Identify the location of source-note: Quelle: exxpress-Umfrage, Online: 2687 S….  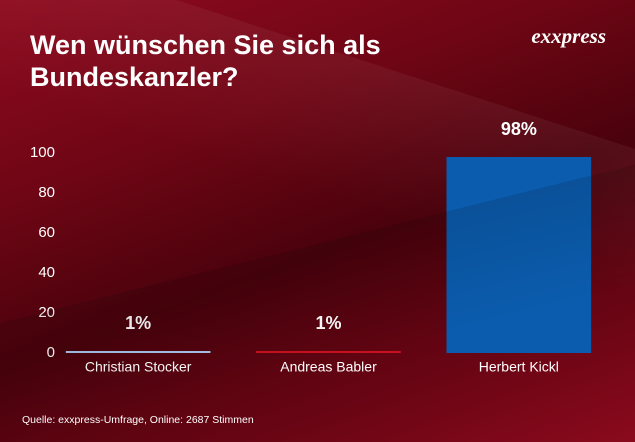
(138, 420).